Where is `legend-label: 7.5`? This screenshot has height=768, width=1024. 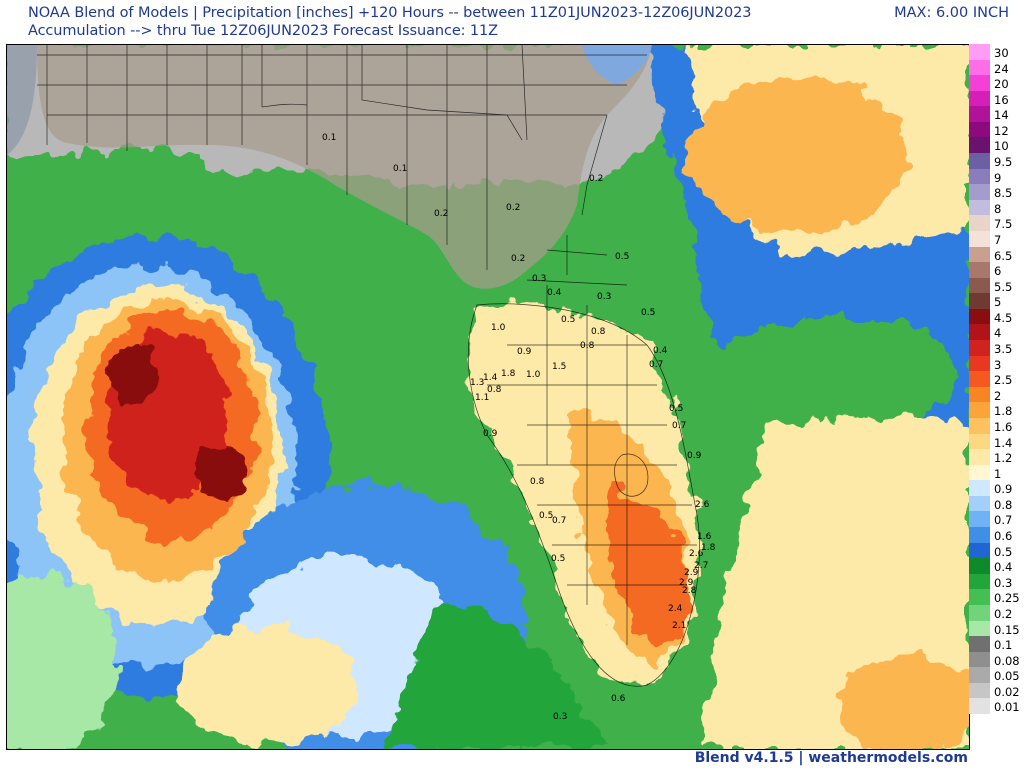 legend-label: 7.5 is located at coordinates (1003, 224).